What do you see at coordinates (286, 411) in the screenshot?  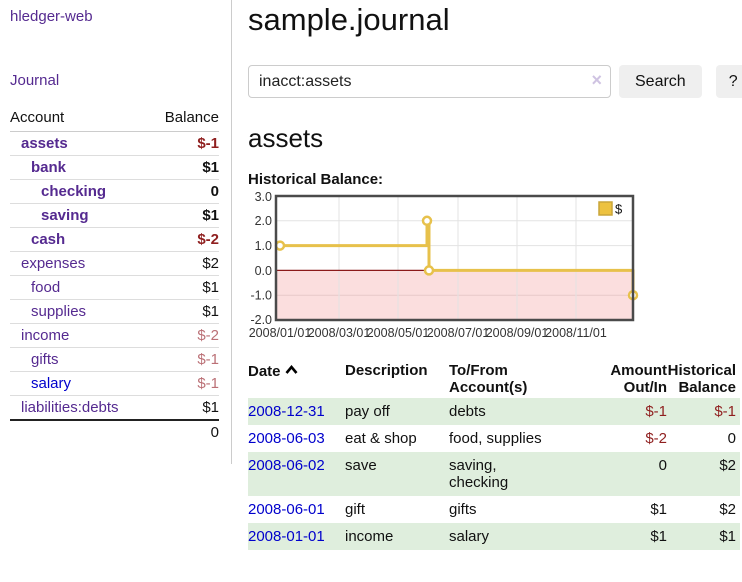 I see `transaction-date-link: 2008-12-31` at bounding box center [286, 411].